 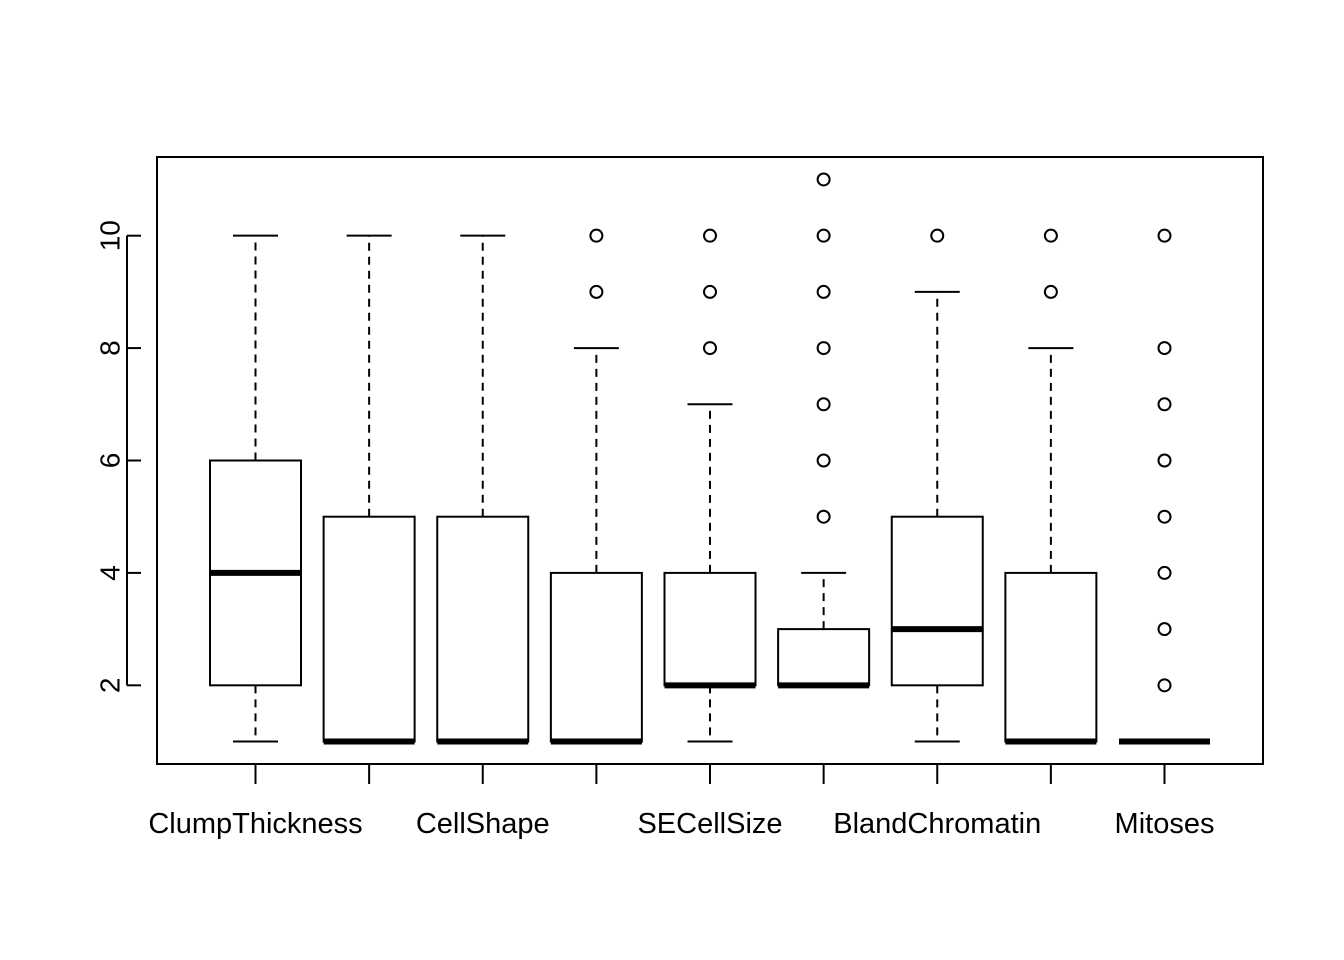 What do you see at coordinates (110, 235) in the screenshot?
I see `y-tick-label: 10` at bounding box center [110, 235].